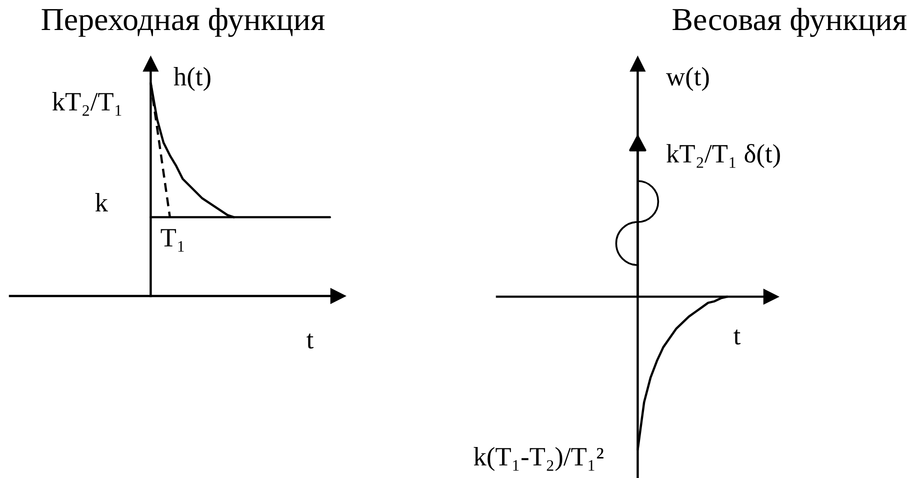 This screenshot has width=909, height=478. I want to click on text: kT₂/T₁ δ(t), so click(723, 156).